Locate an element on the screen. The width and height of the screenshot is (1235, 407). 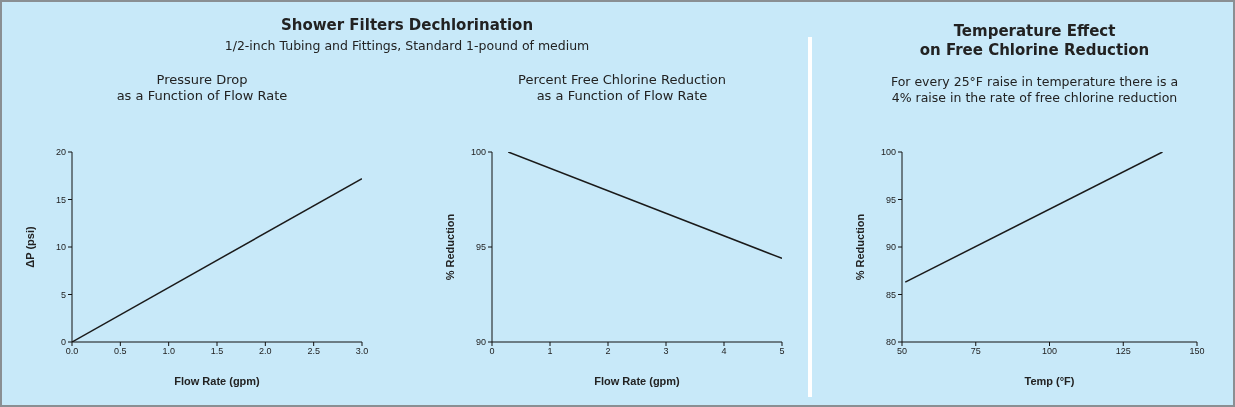
x-tick-label: 1.5 is located at coordinates (217, 351).